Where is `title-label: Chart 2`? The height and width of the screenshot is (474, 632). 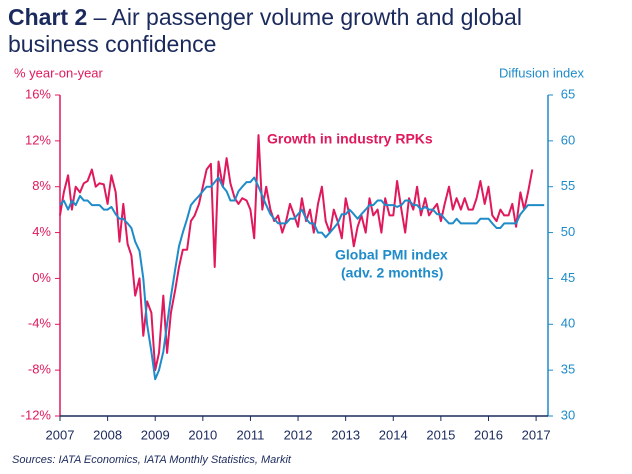
title-label: Chart 2 is located at coordinates (48, 17).